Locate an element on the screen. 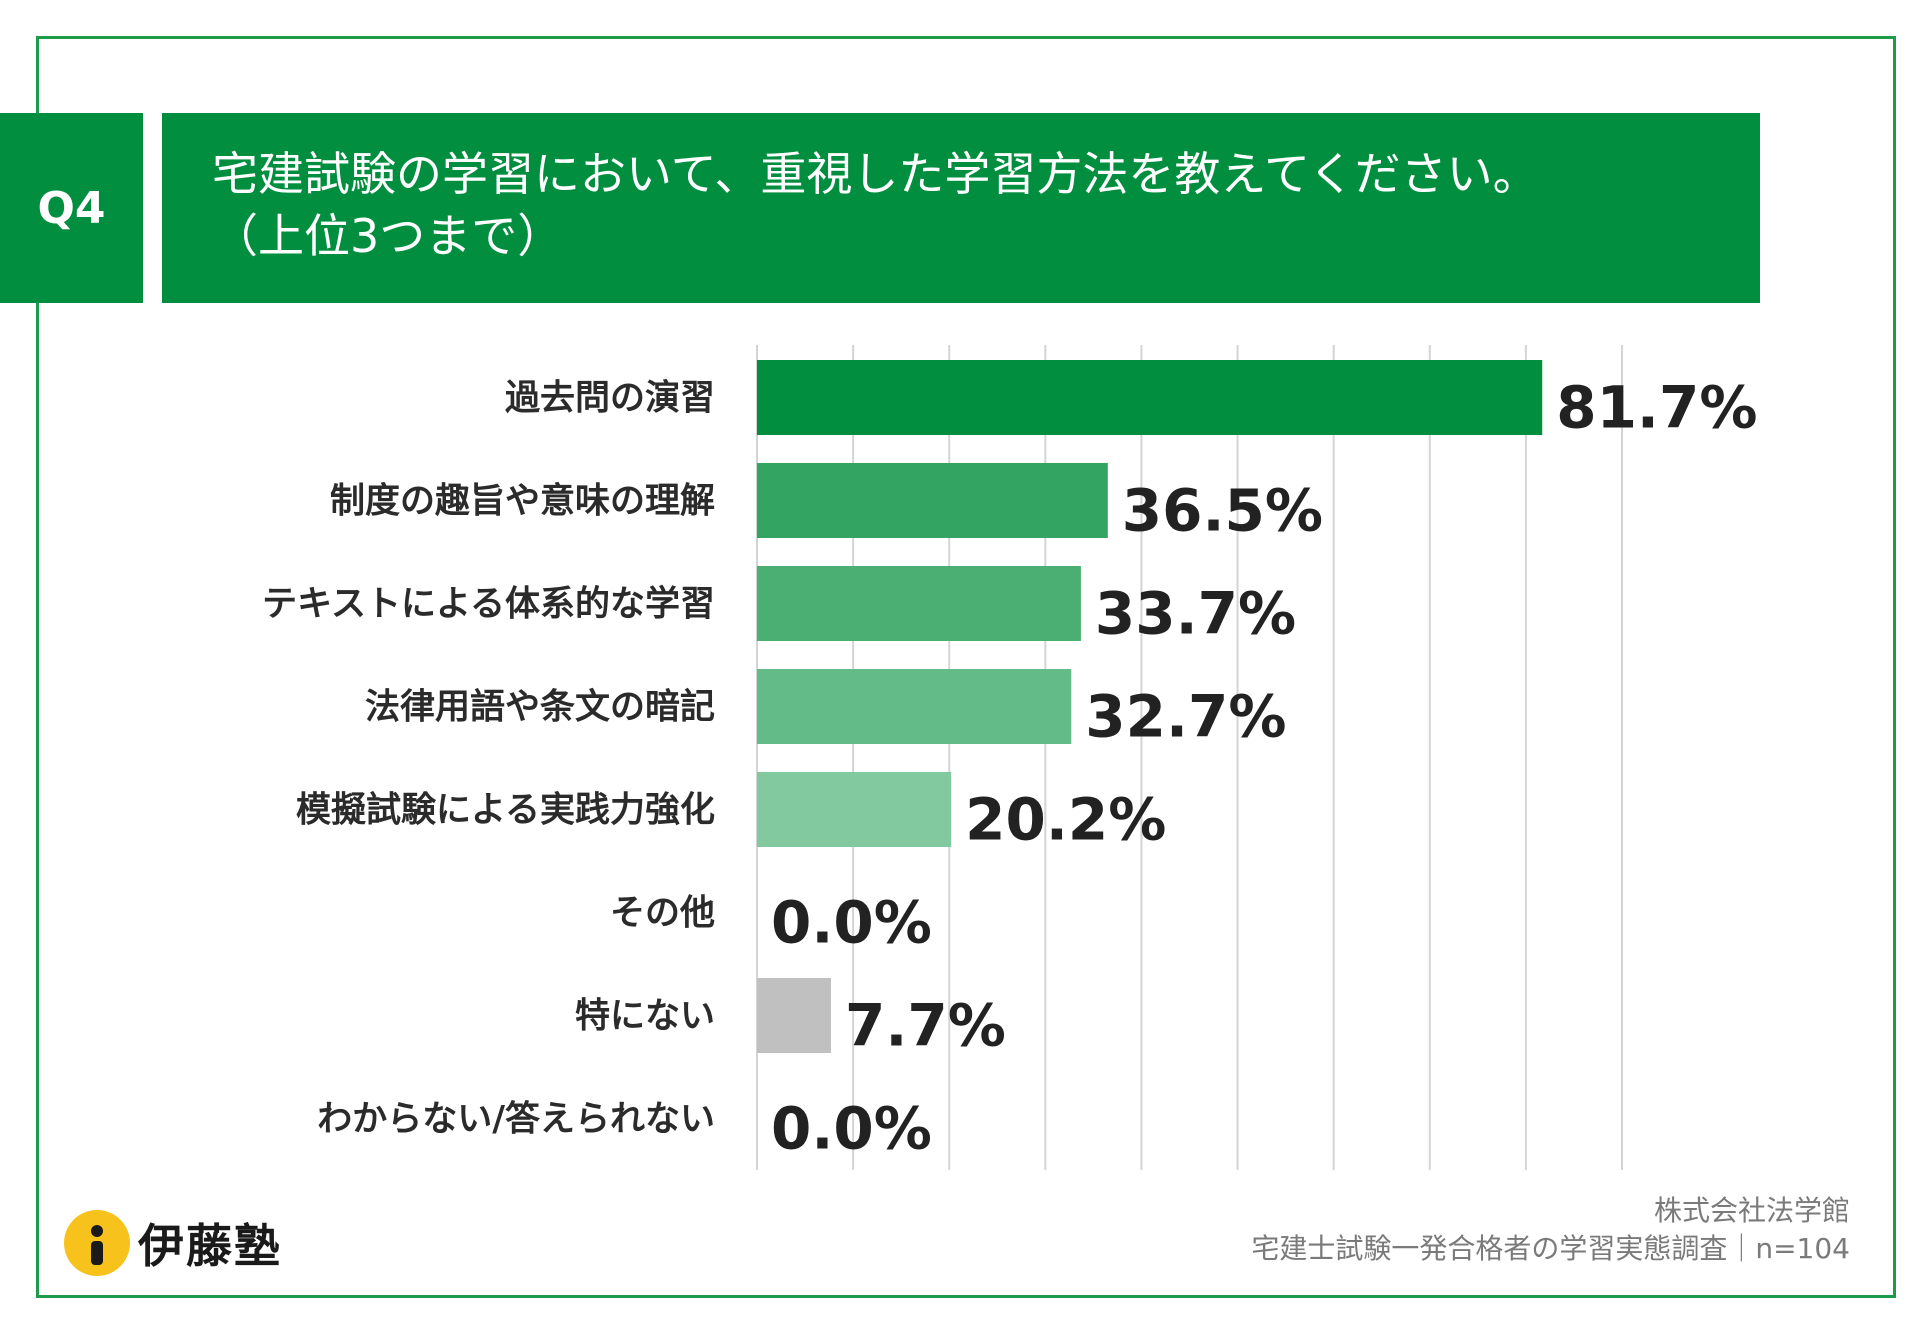 The image size is (1920, 1329). category-label: 過去問の演習 is located at coordinates (610, 399).